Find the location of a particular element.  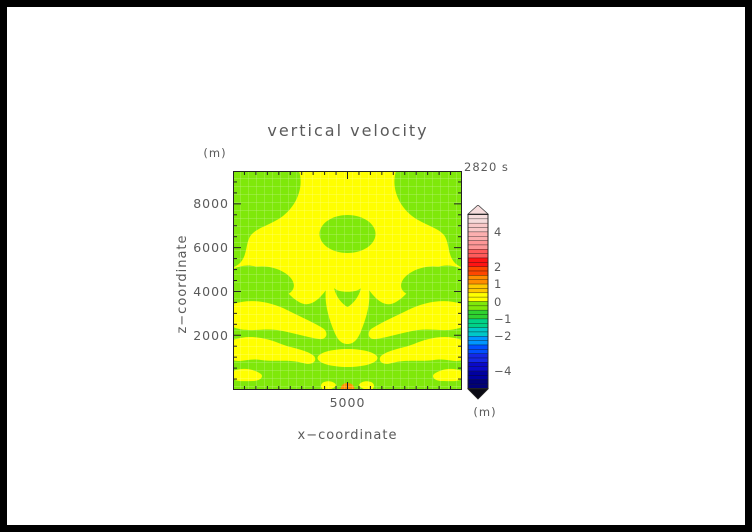

colorbar-label: 2 is located at coordinates (498, 266).